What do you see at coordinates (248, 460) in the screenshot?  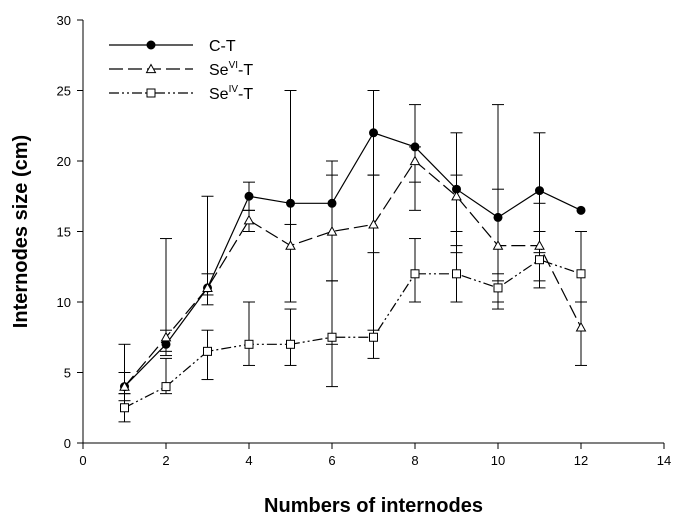 I see `x-tick-label: 4` at bounding box center [248, 460].